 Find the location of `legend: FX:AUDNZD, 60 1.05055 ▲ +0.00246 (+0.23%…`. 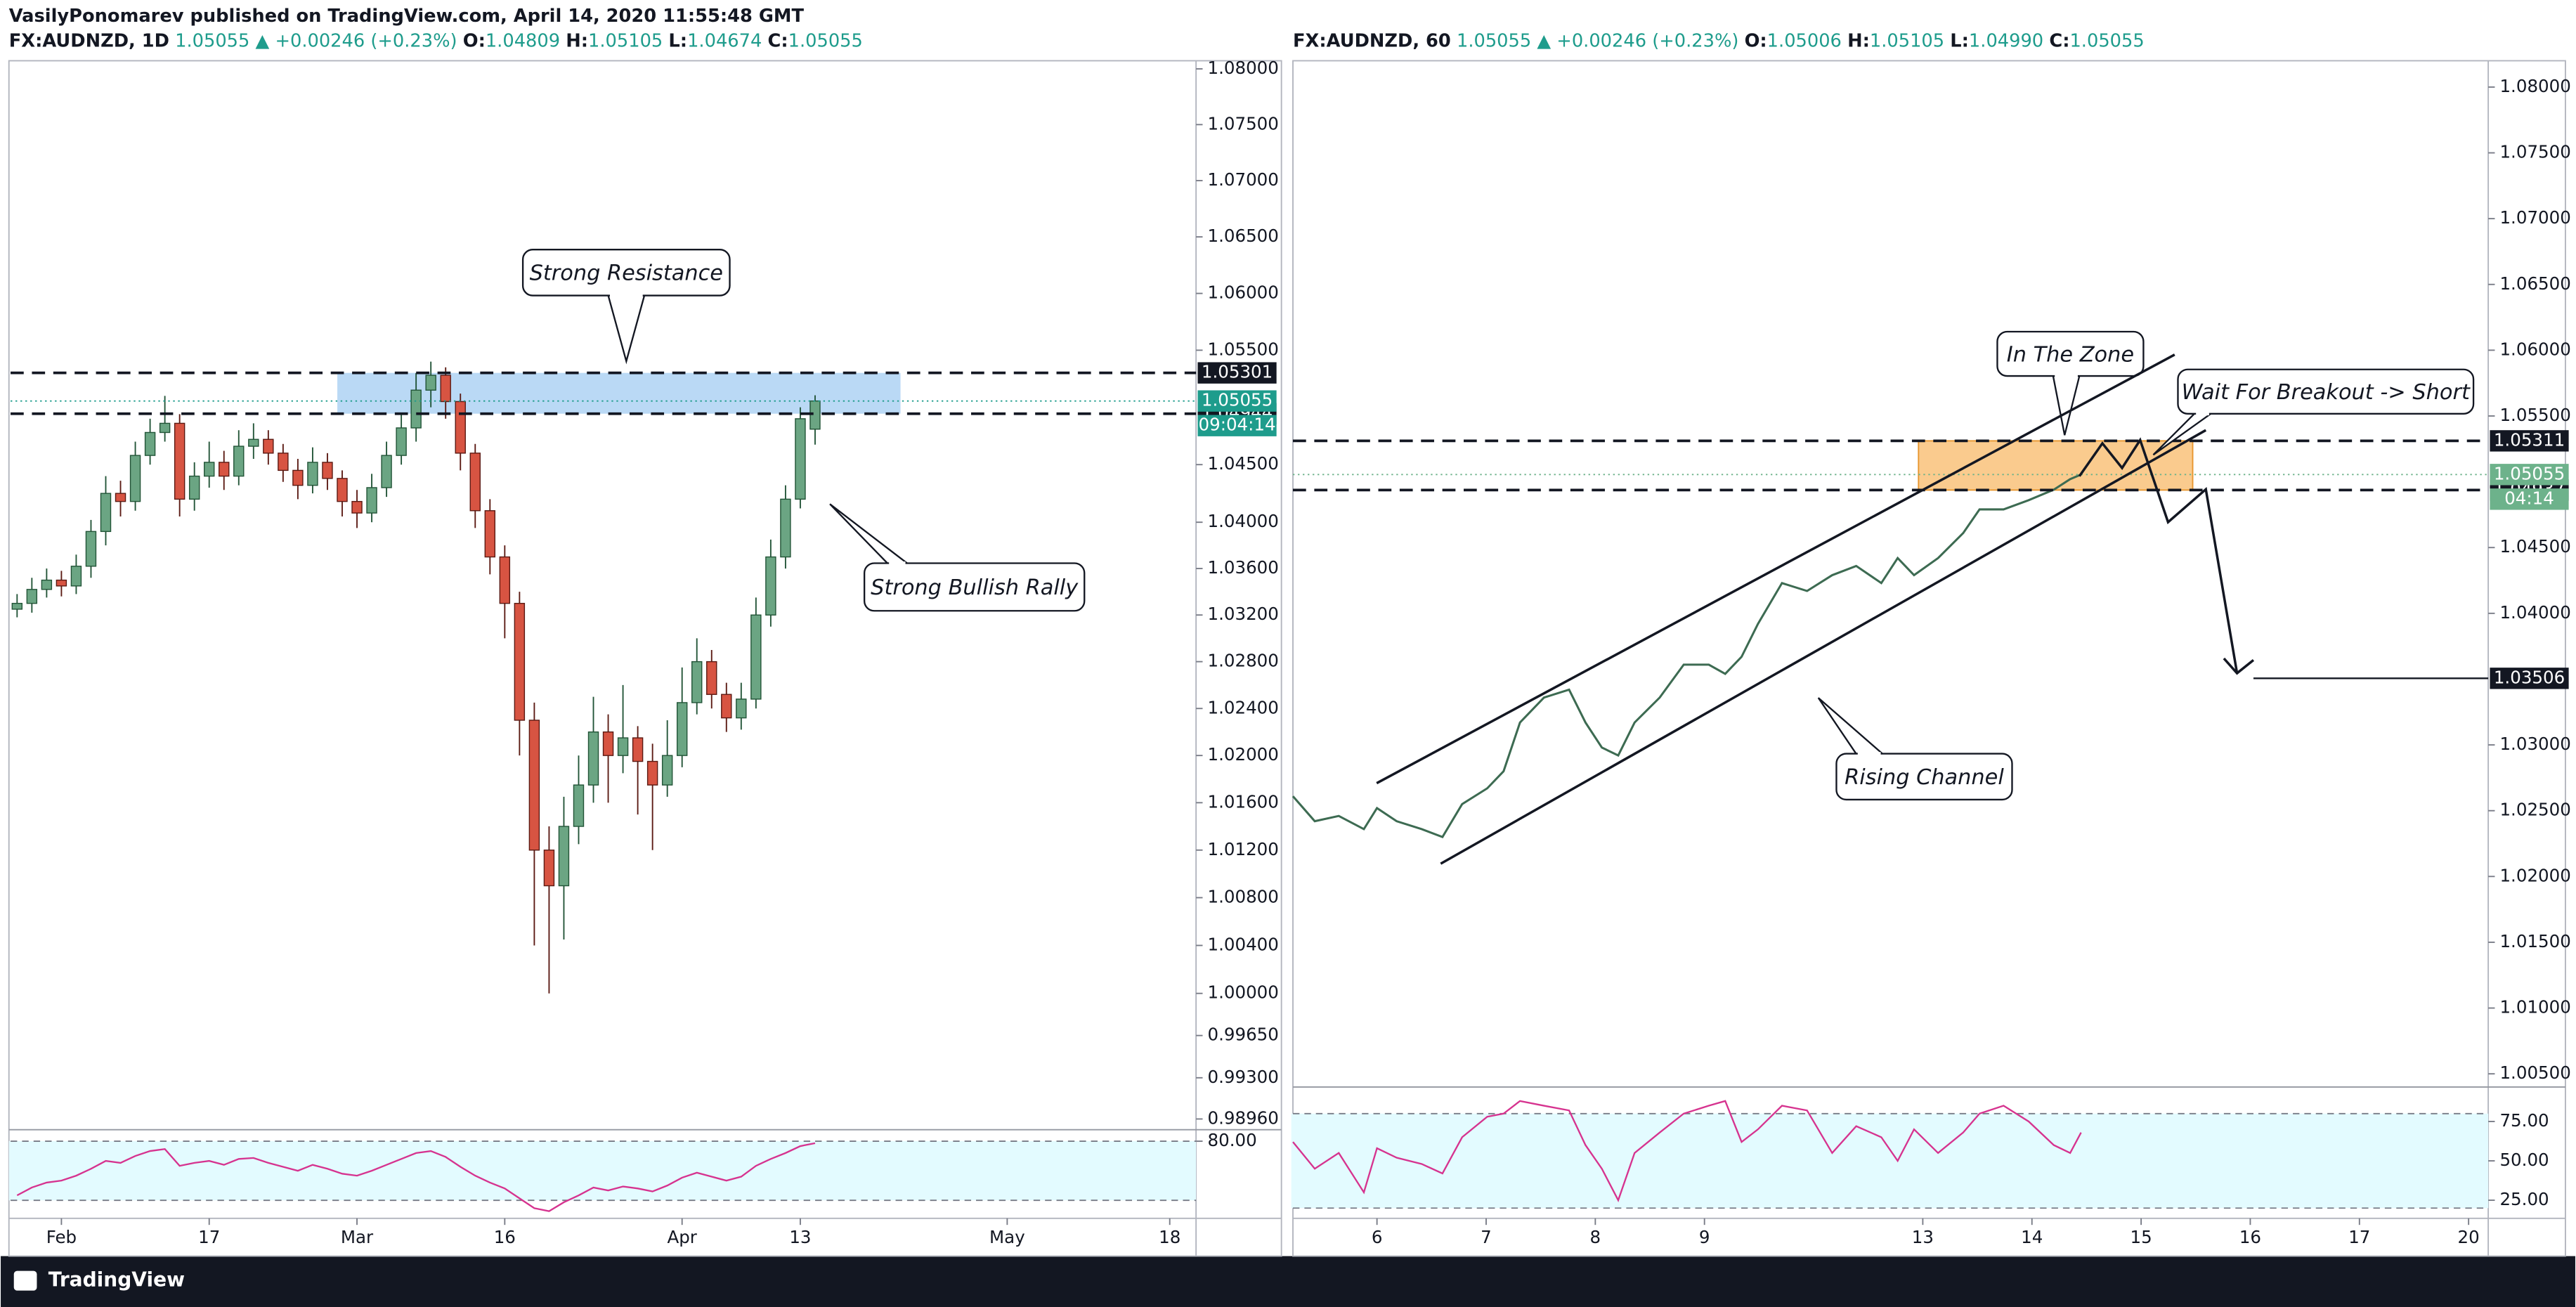

legend: FX:AUDNZD, 60 1.05055 ▲ +0.00246 (+0.23%… is located at coordinates (1719, 40).